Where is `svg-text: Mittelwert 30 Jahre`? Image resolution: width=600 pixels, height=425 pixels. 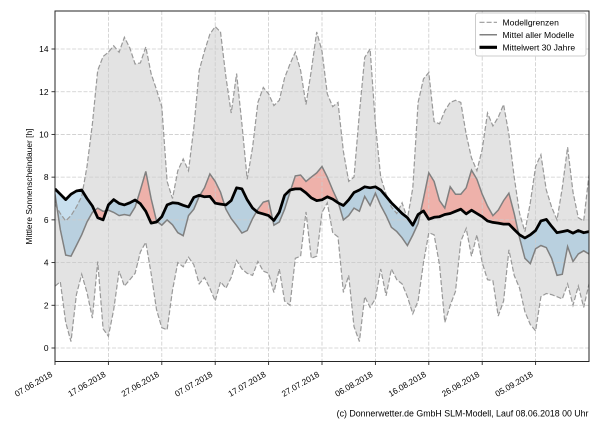 svg-text: Mittelwert 30 Jahre is located at coordinates (539, 47).